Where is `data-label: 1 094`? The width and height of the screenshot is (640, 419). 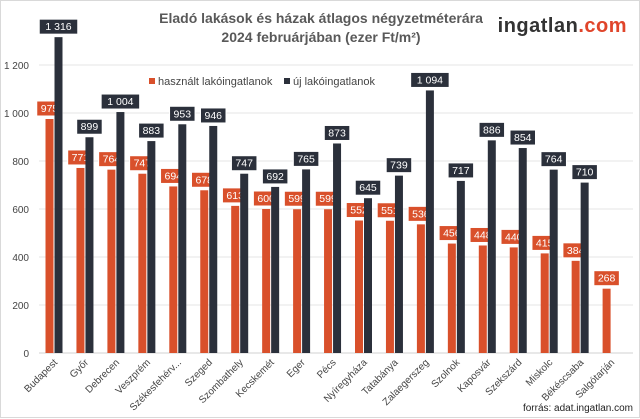 data-label: 1 094 is located at coordinates (430, 80).